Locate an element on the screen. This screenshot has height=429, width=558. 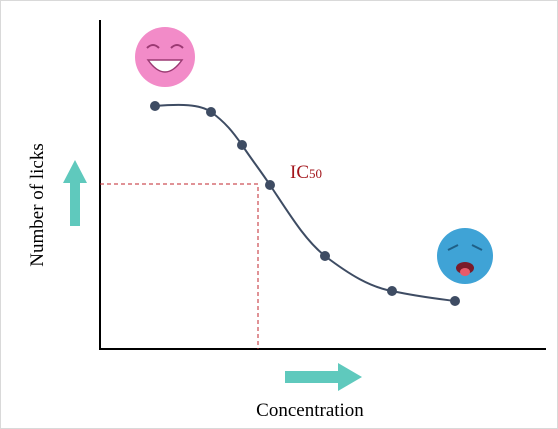
mouth is located at coordinates (165, 66).